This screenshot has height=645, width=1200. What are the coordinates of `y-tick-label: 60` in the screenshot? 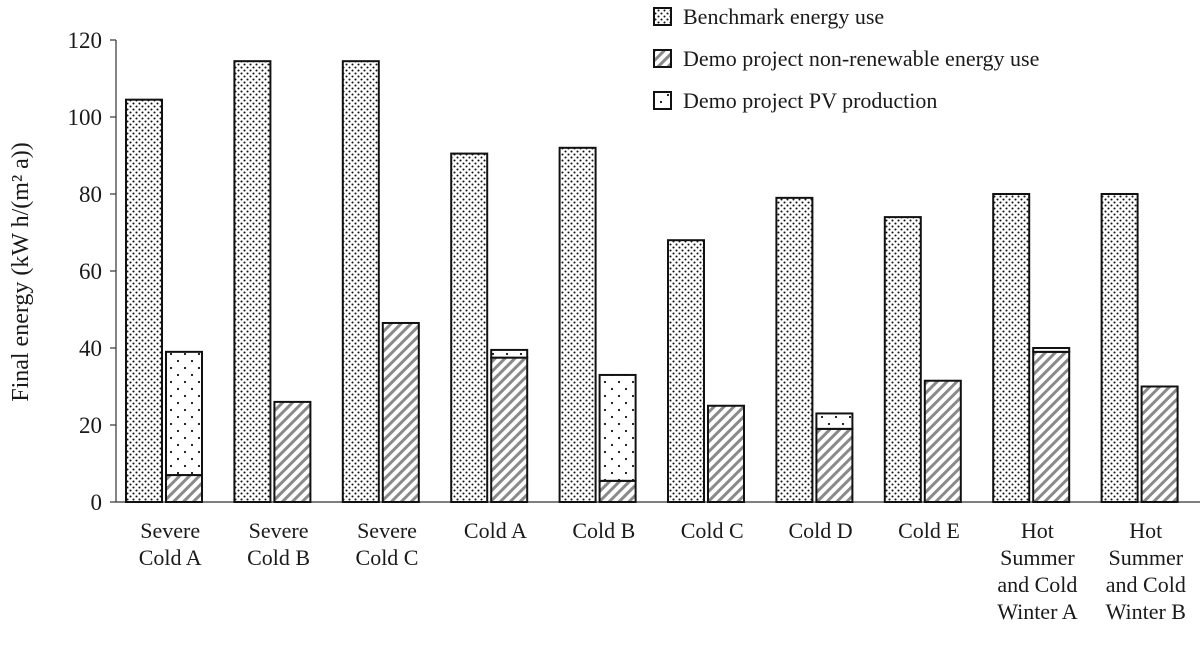 It's located at (90, 271).